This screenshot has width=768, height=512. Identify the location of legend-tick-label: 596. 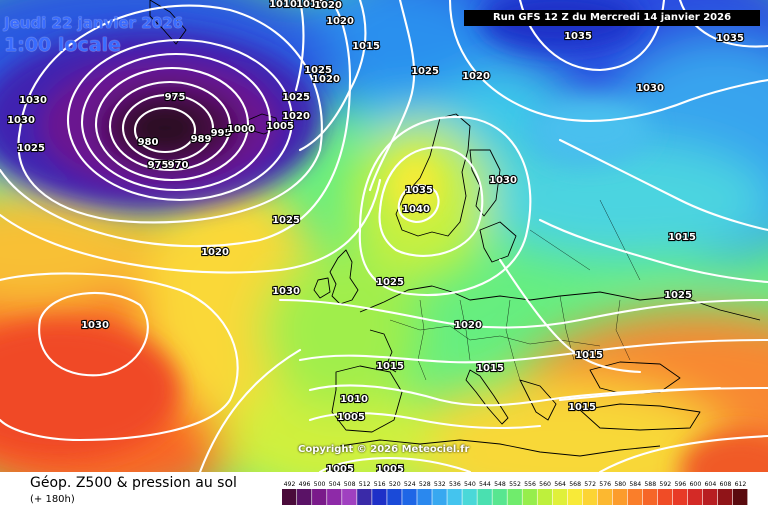
(680, 484).